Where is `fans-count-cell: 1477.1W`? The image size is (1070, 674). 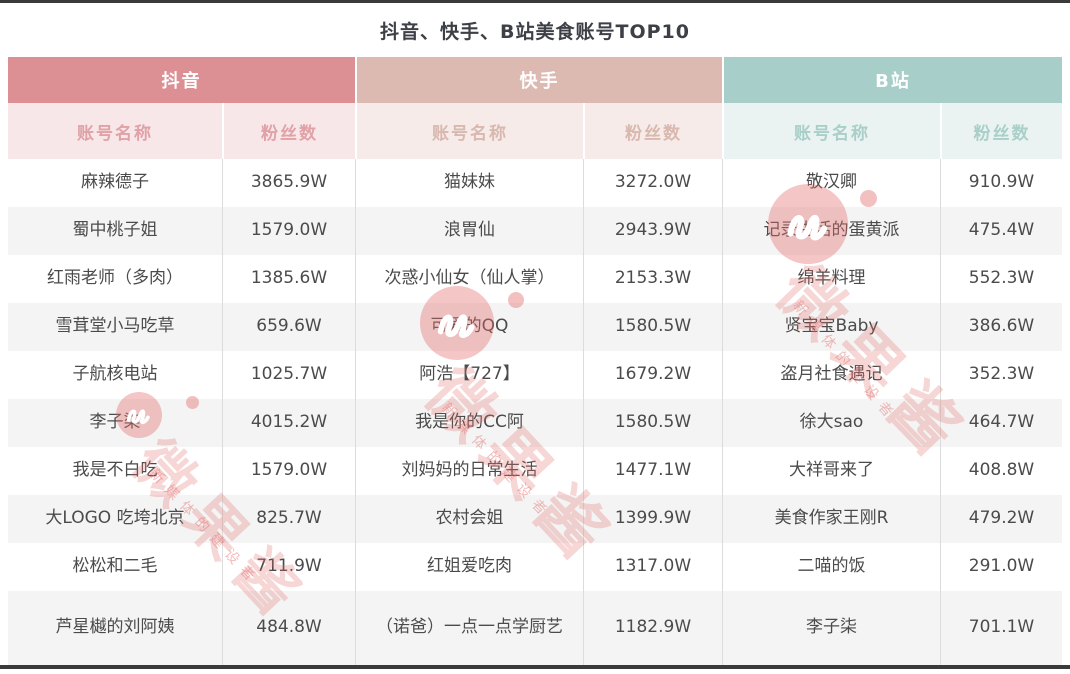
fans-count-cell: 1477.1W is located at coordinates (652, 471).